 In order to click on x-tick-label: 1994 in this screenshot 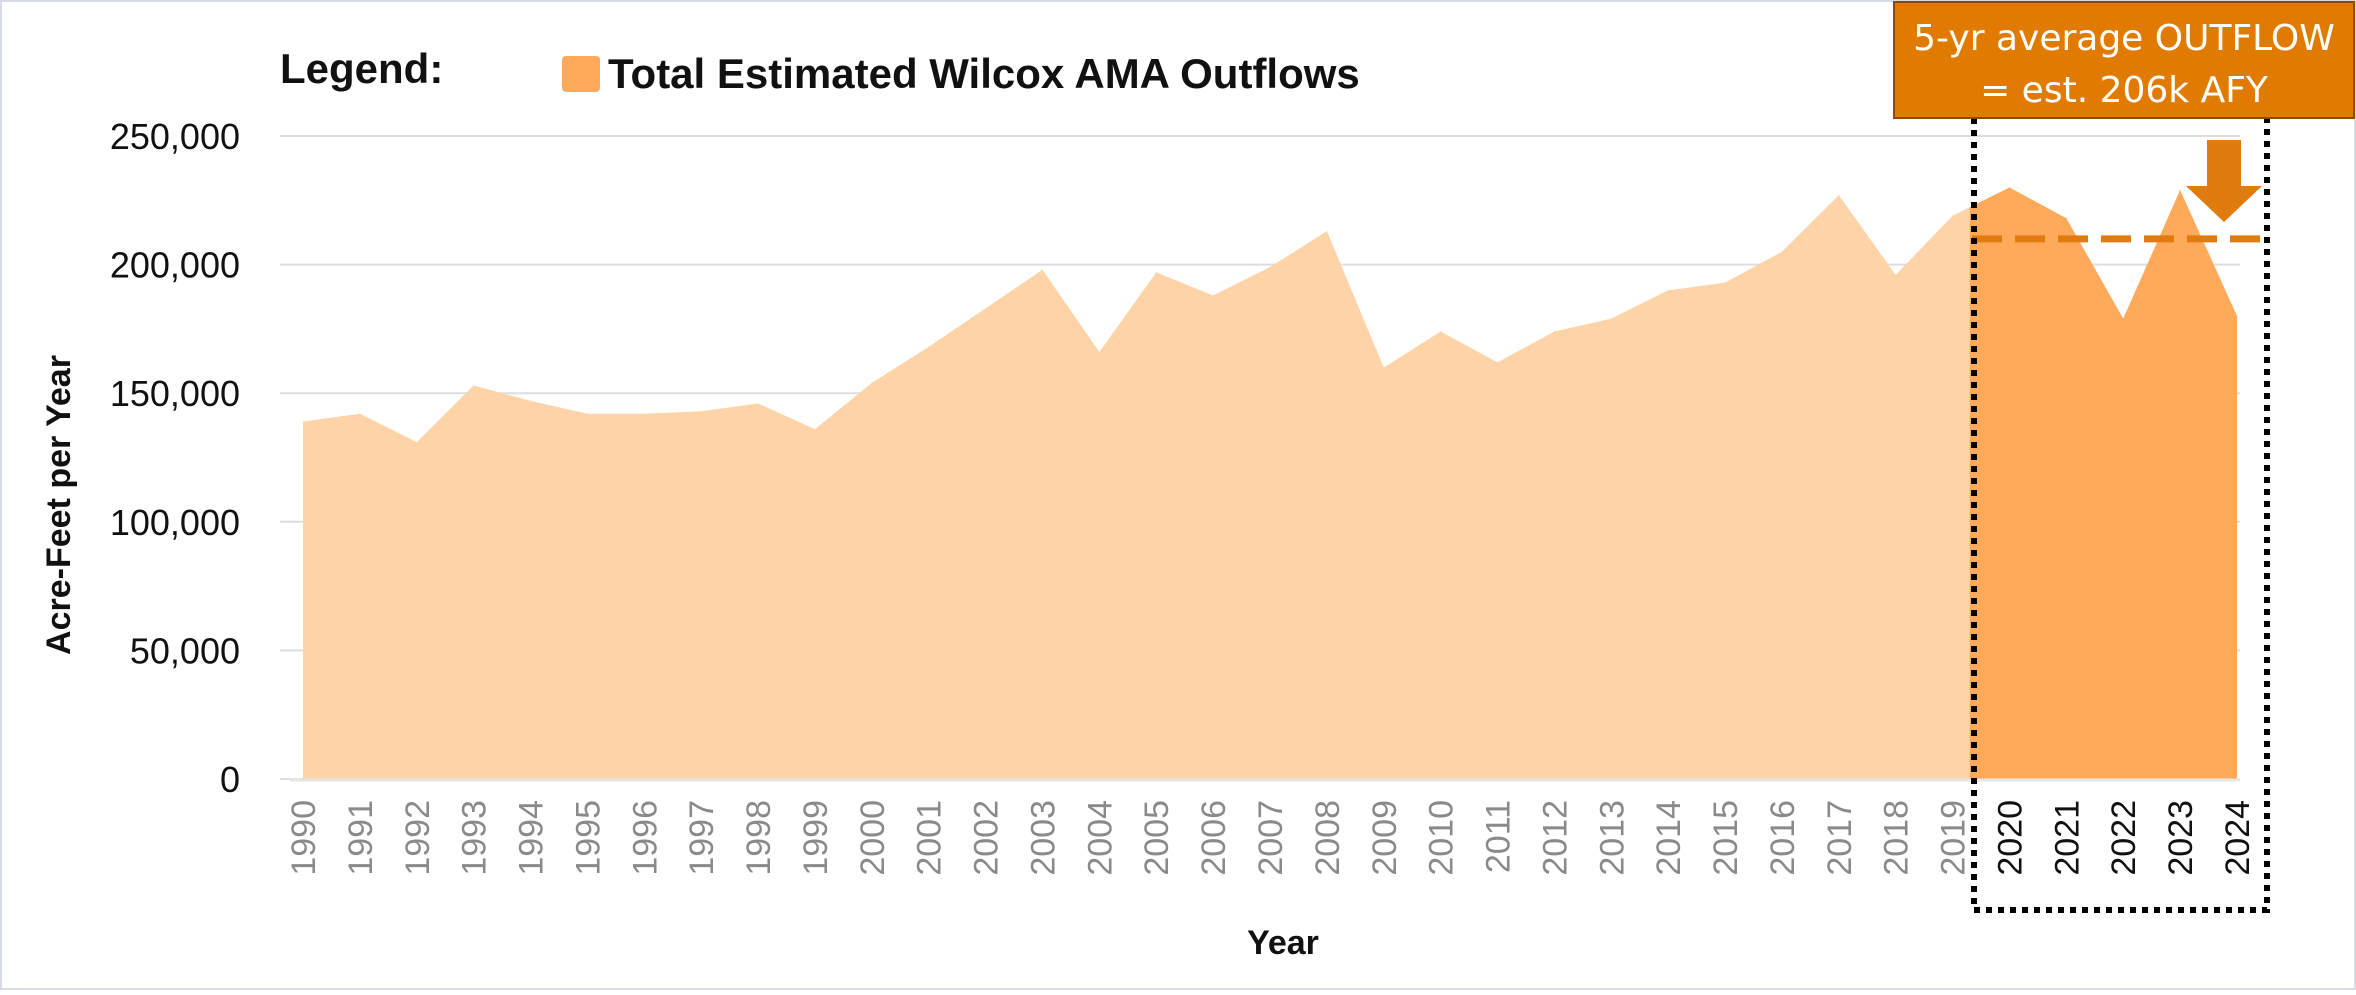, I will do `click(532, 838)`.